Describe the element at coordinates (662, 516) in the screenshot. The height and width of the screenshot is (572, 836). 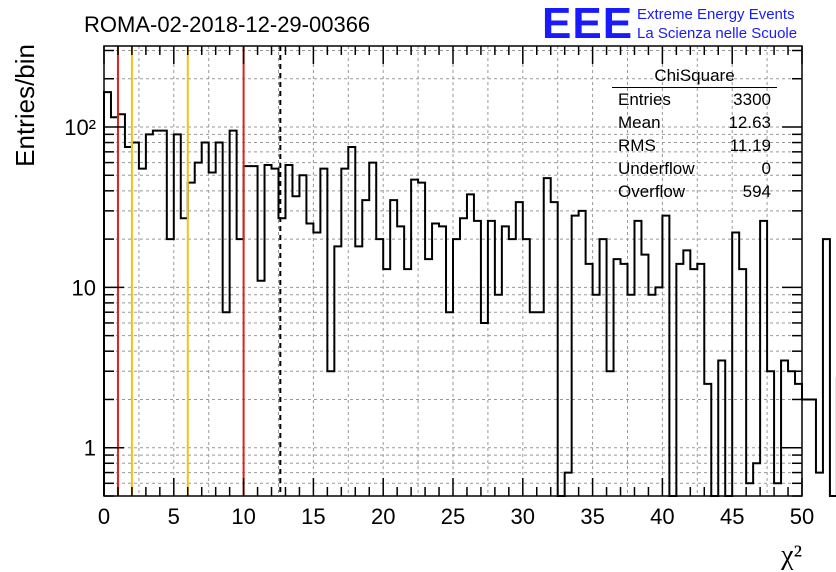
I see `x-tick-label: 40` at that location.